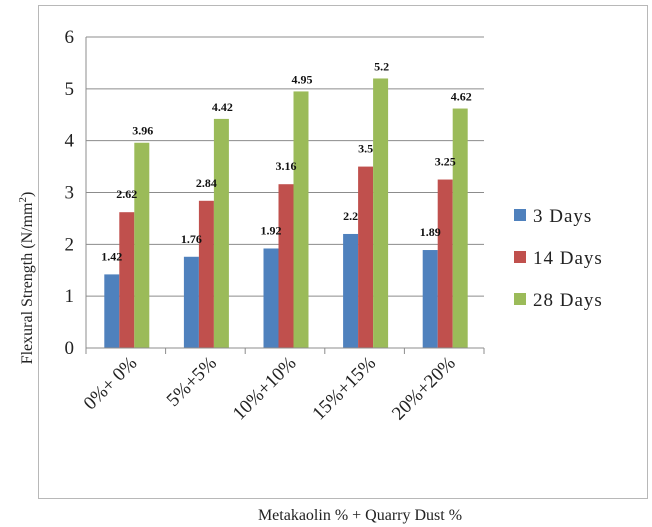 This screenshot has height=527, width=652. I want to click on x-category-label: 20%+20%, so click(424, 389).